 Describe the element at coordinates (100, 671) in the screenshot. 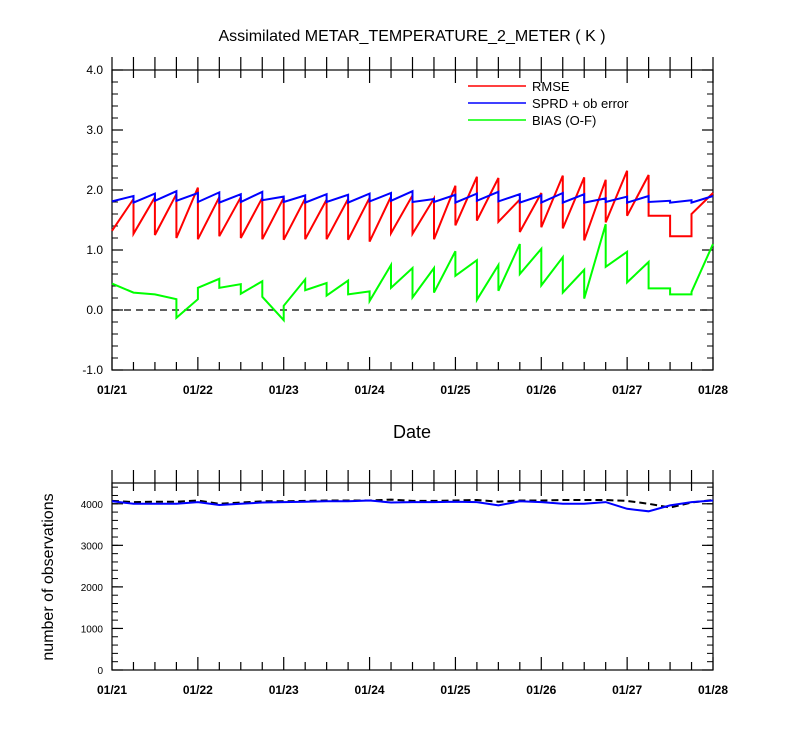

I see `y-tick-label: 0` at that location.